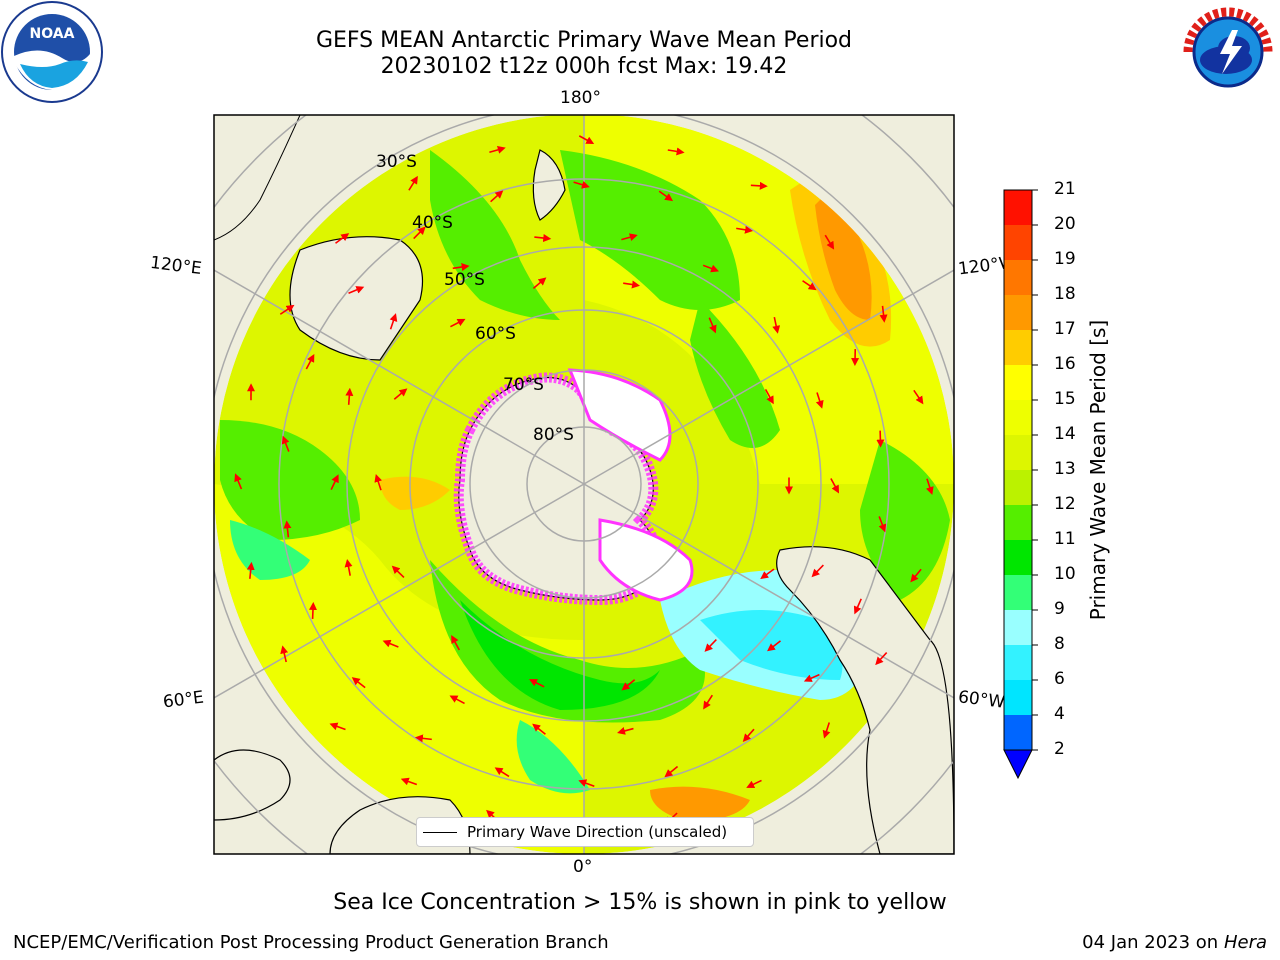  What do you see at coordinates (432, 223) in the screenshot?
I see `lat-label-40s: 40°S` at bounding box center [432, 223].